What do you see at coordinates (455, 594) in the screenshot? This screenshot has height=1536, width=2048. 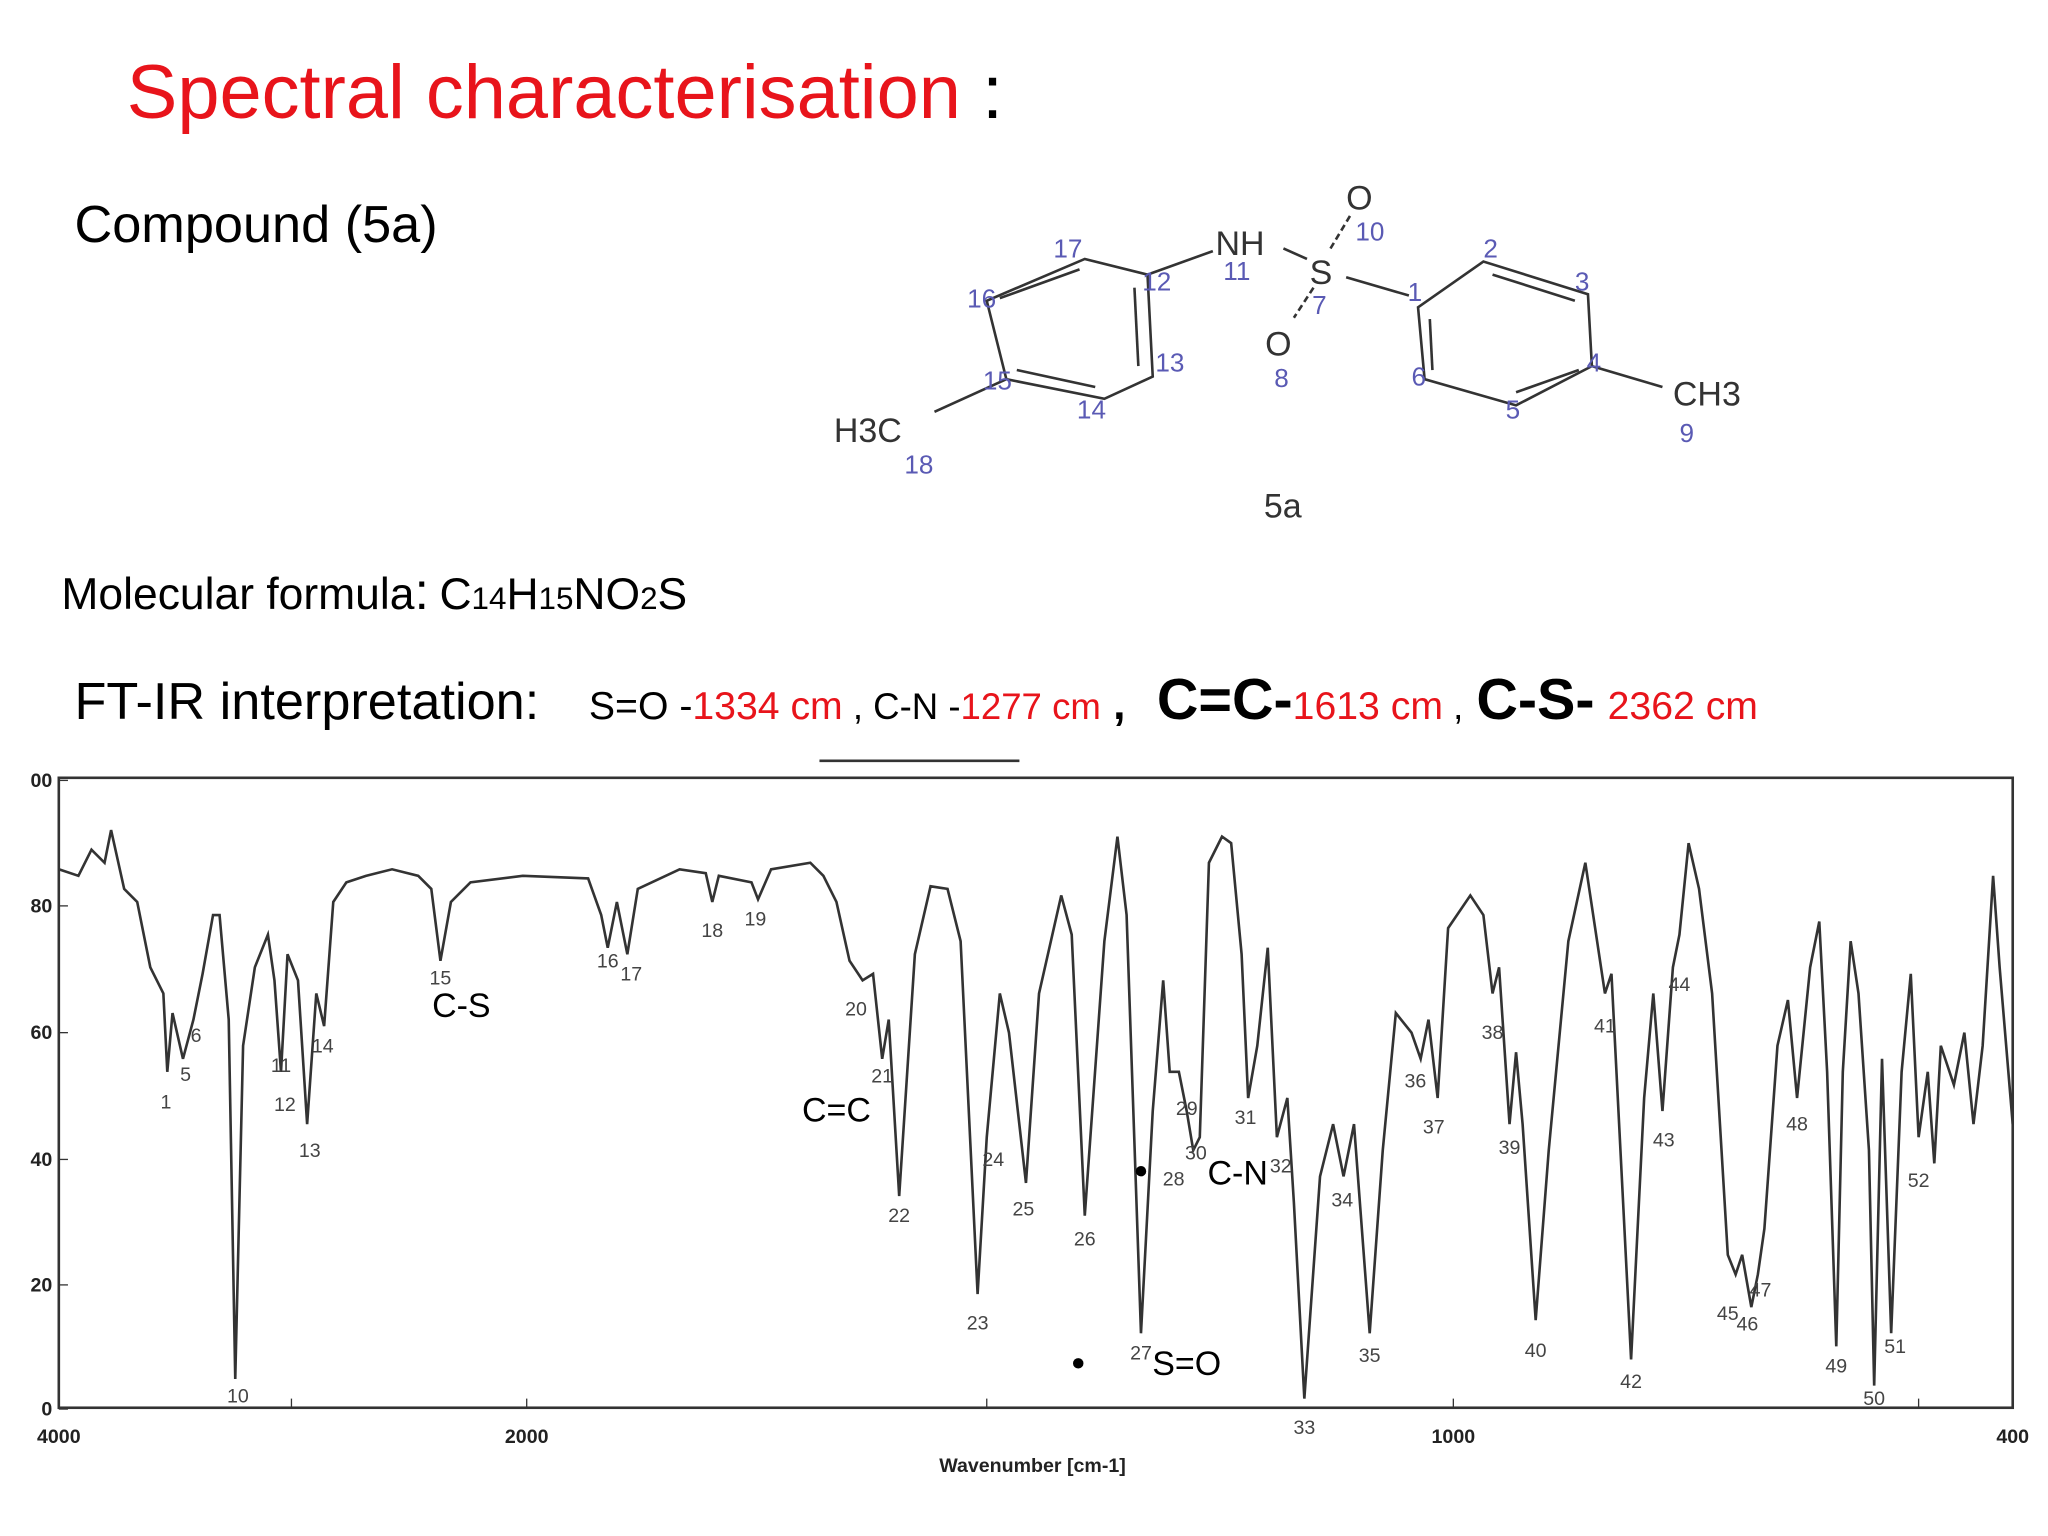 I see `formula-part: C` at bounding box center [455, 594].